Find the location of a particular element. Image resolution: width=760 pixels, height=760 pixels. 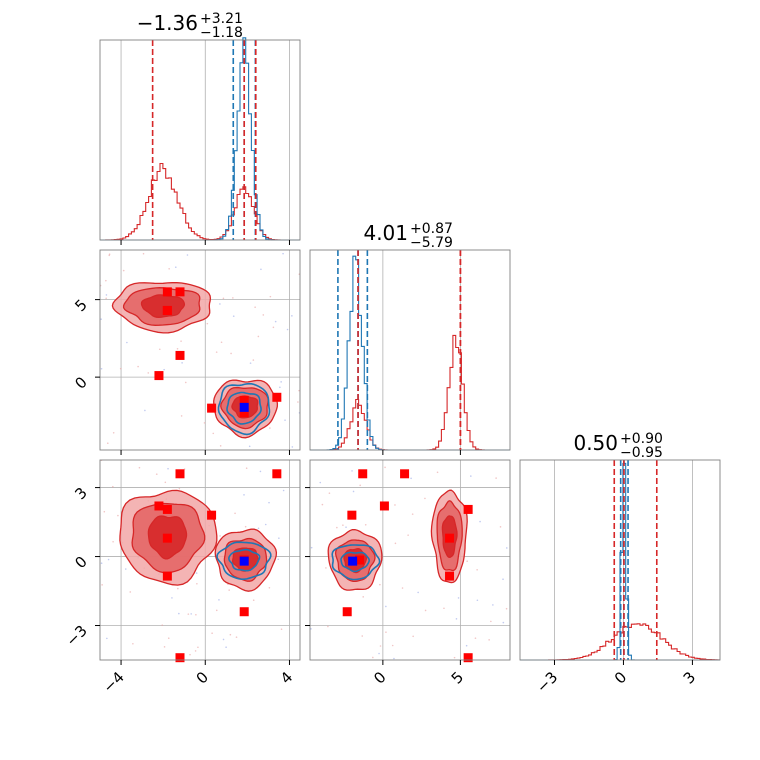

y-tick-label-1-1: 5 is located at coordinates (80, 305).